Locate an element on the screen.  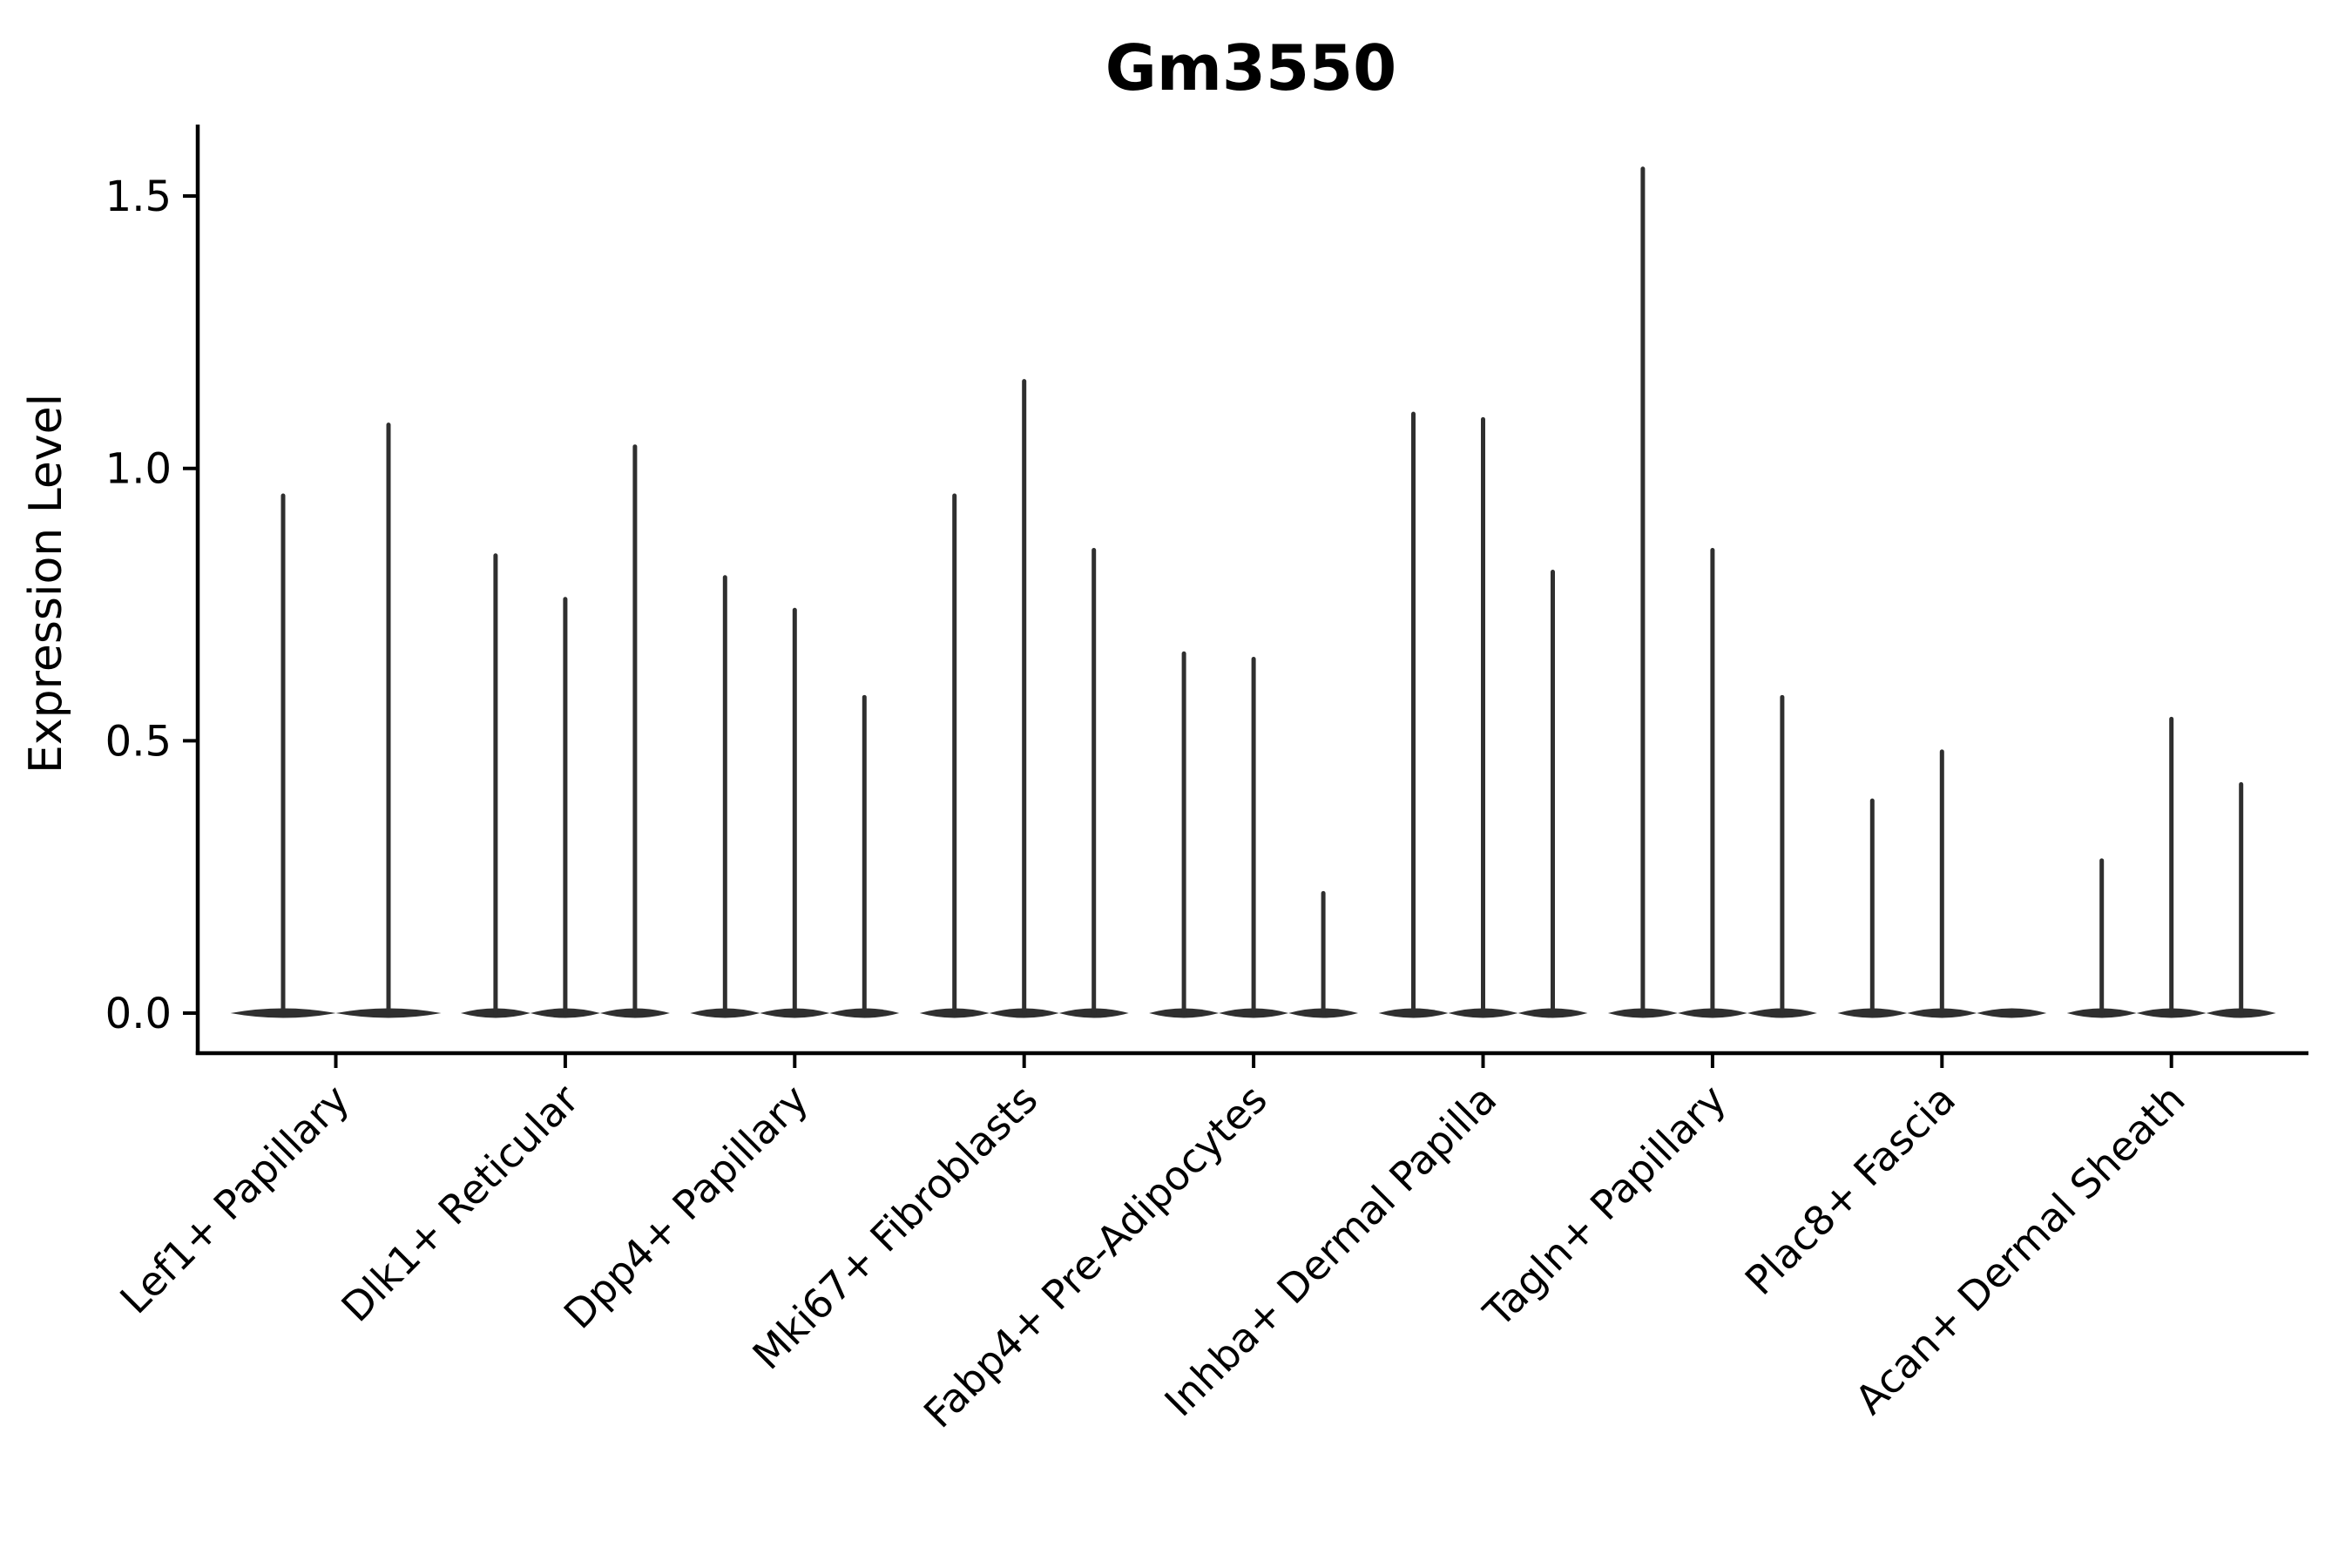
x-tick-label: Tagln+ Papillary is located at coordinates (1605, 1206).